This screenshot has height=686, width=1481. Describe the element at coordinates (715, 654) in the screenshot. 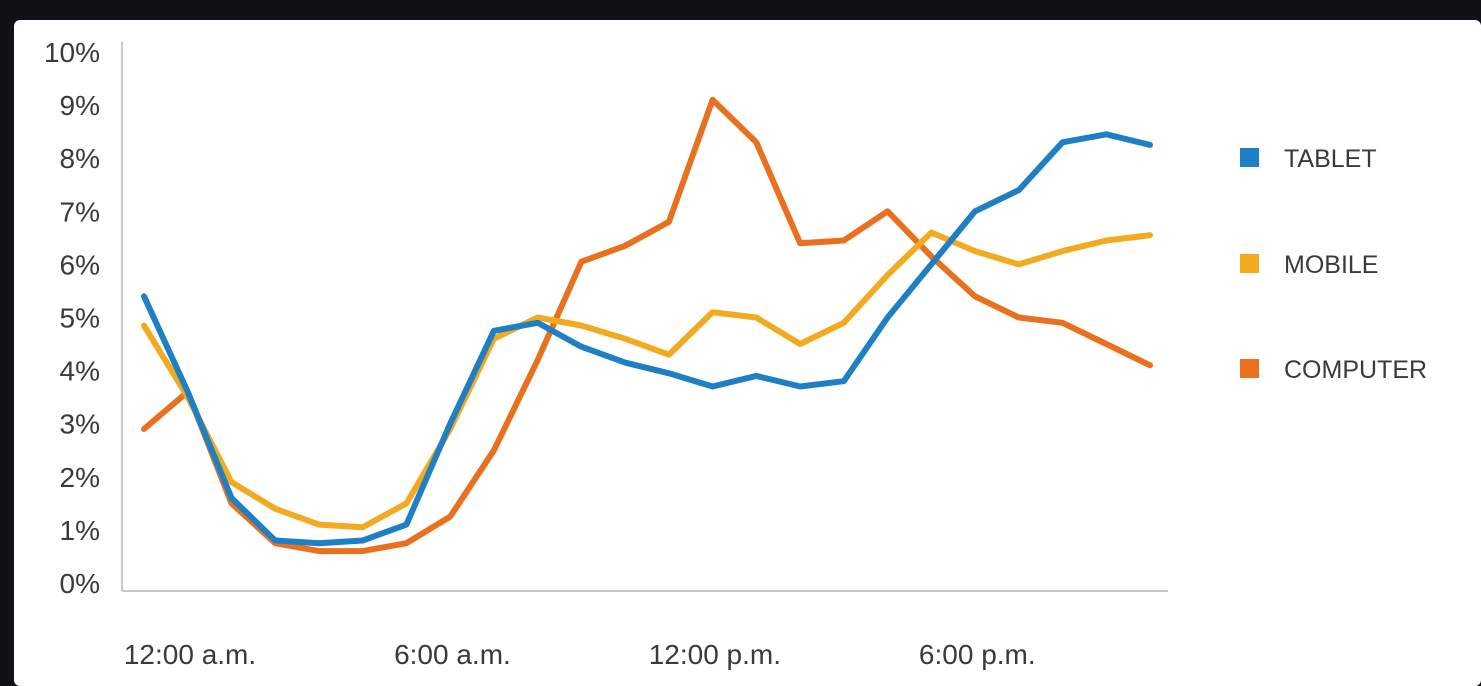

I see `x-tick-label: 12:00 p.m.` at that location.